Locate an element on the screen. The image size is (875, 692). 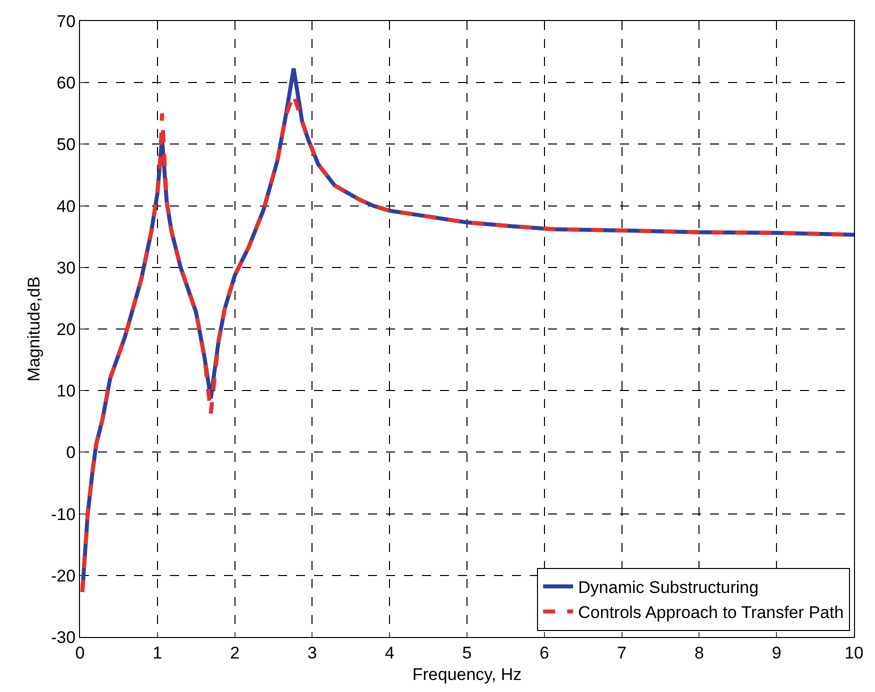
x-axis-title: Frequency, Hz is located at coordinates (467, 674).